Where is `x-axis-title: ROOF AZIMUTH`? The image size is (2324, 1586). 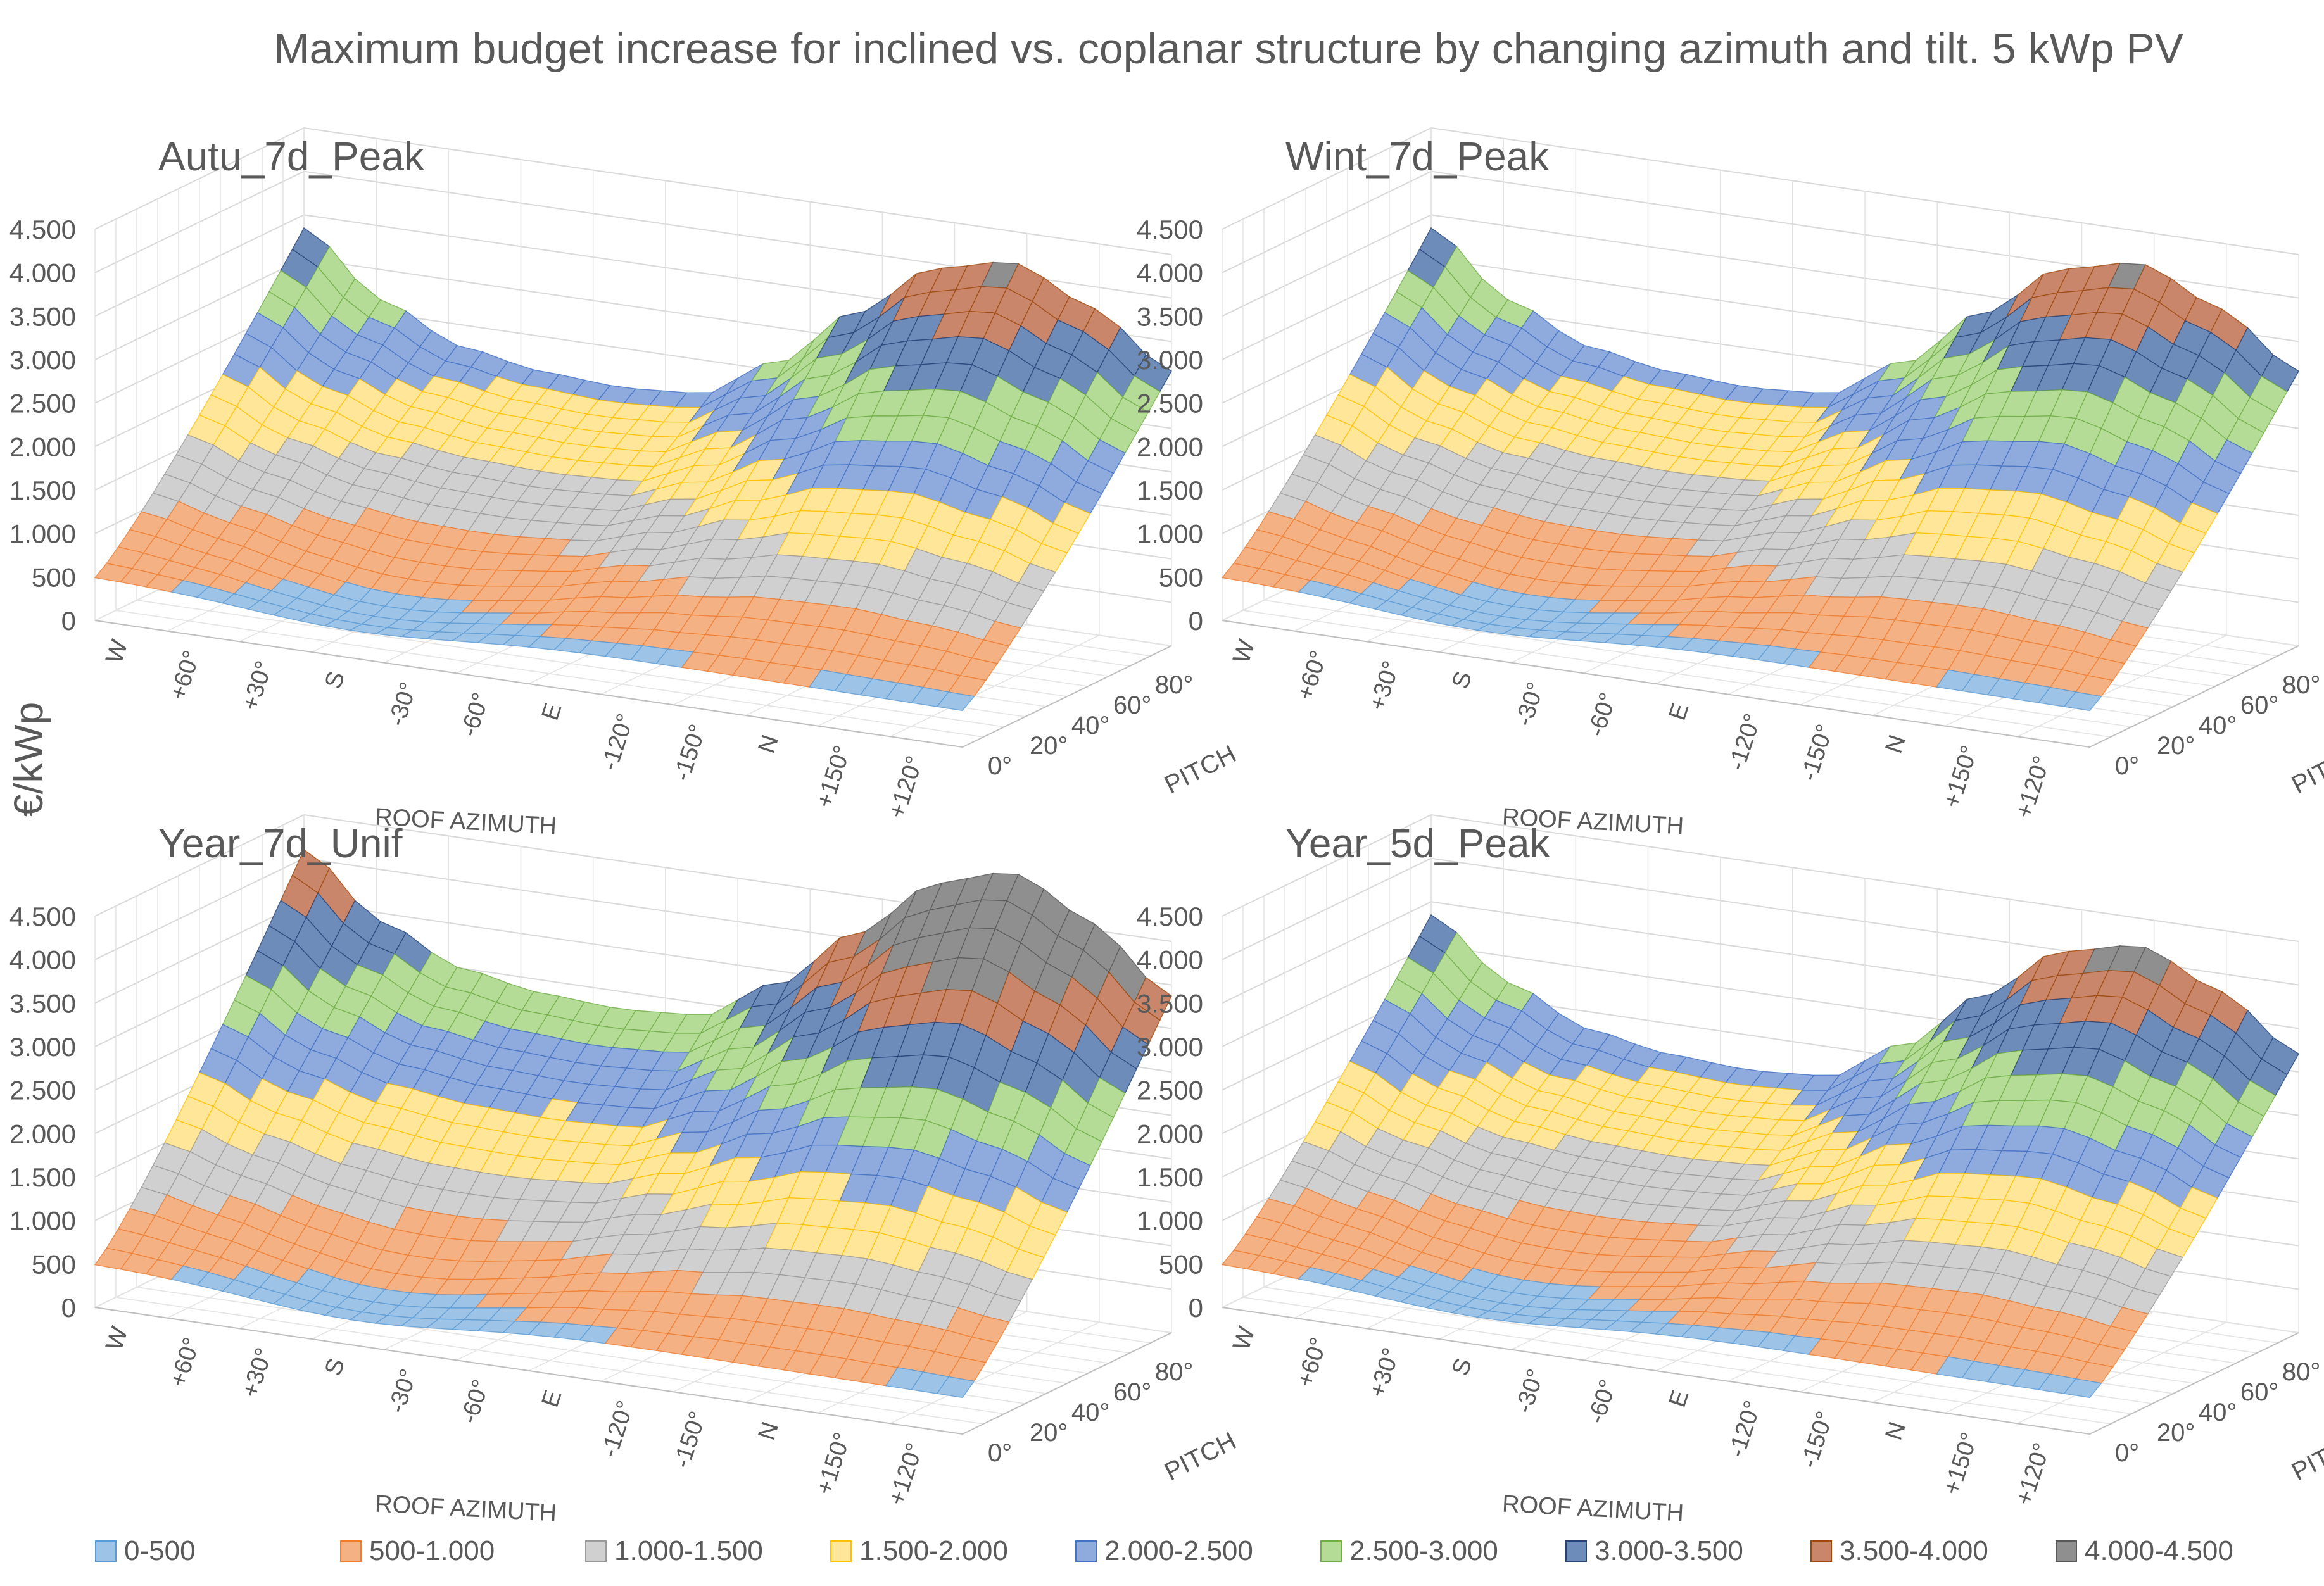 x-axis-title: ROOF AZIMUTH is located at coordinates (465, 1509).